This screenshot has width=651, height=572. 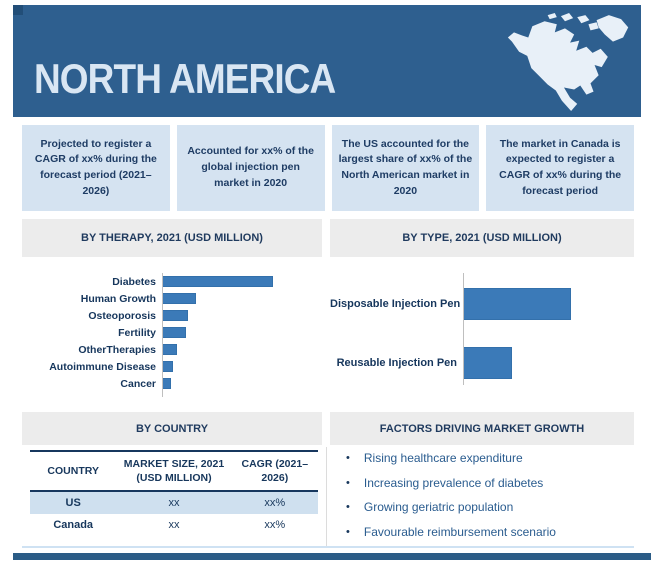 I want to click on country-table-header-country: COUNTRY, so click(x=73, y=471).